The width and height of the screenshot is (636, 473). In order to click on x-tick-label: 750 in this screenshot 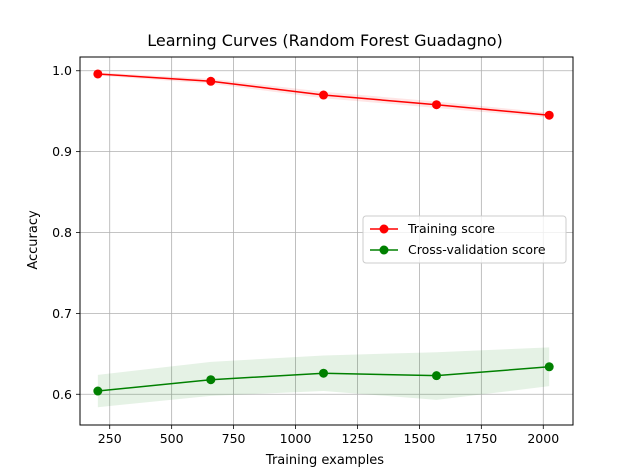, I will do `click(234, 438)`.